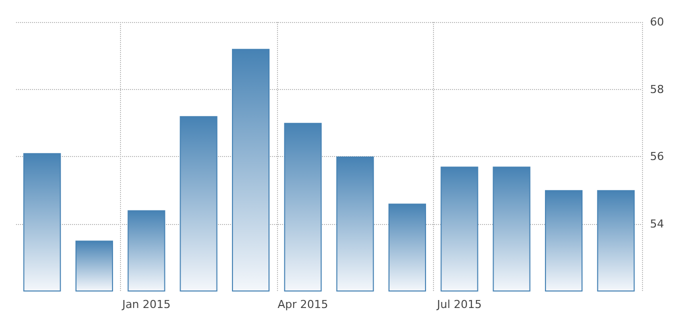  What do you see at coordinates (657, 22) in the screenshot?
I see `y-tick-label: 60` at bounding box center [657, 22].